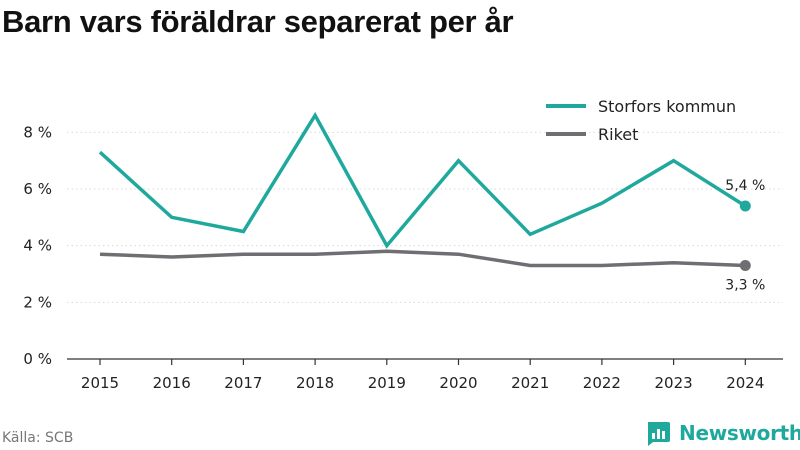 The width and height of the screenshot is (800, 450). Describe the element at coordinates (618, 134) in the screenshot. I see `legend-label: Riket` at that location.